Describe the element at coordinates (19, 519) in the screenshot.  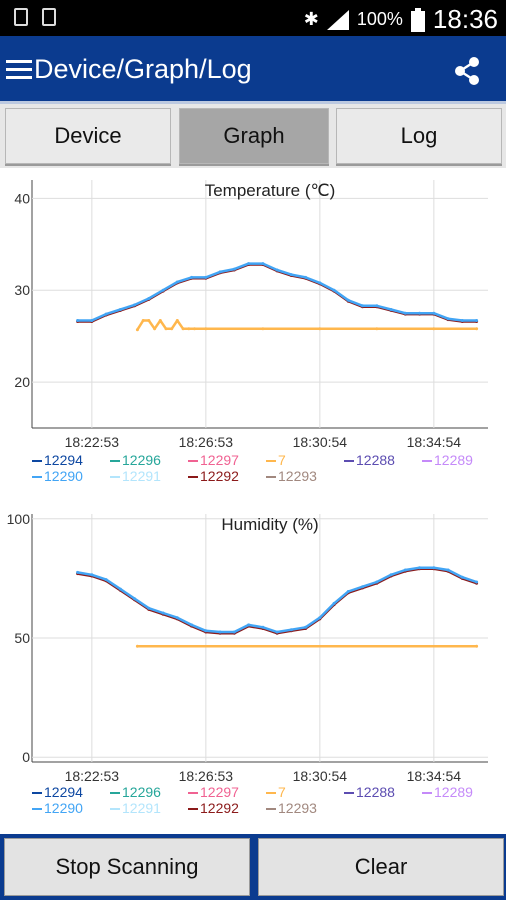
I see `y-tick-label: 100` at that location.